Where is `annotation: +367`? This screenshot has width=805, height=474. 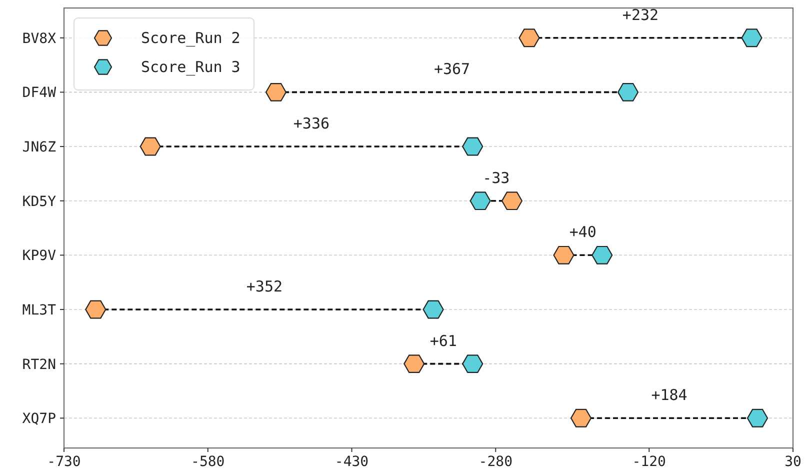 annotation: +367 is located at coordinates (452, 69).